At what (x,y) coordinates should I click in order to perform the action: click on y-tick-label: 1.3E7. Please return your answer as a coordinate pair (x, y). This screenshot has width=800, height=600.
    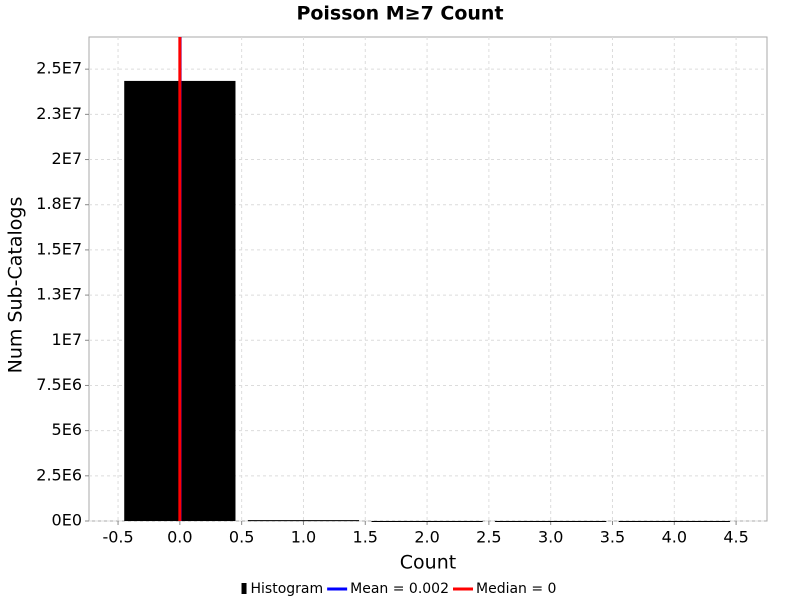
    Looking at the image, I should click on (59, 294).